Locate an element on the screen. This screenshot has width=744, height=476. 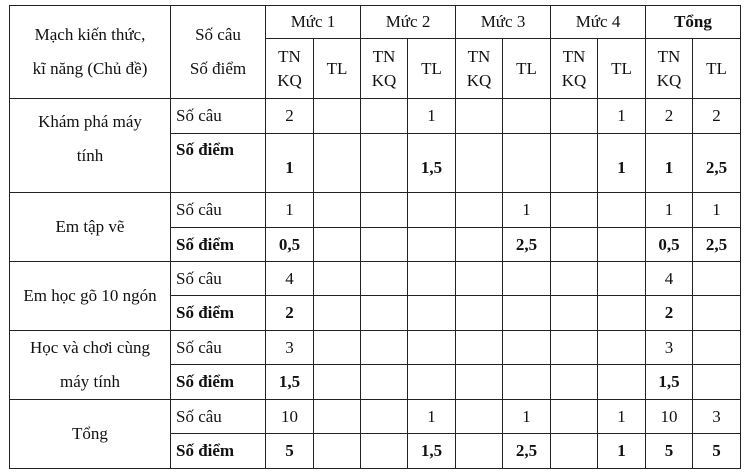
table-row: Em tập vẽ Số câu 1 1 1 1 is located at coordinates (375, 227).